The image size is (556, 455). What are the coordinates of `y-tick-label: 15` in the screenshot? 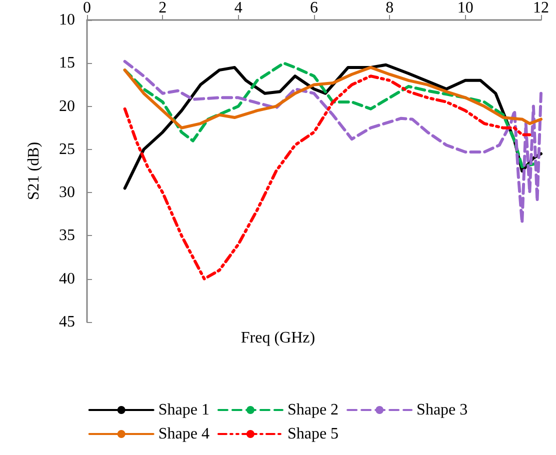 It's located at (67, 63).